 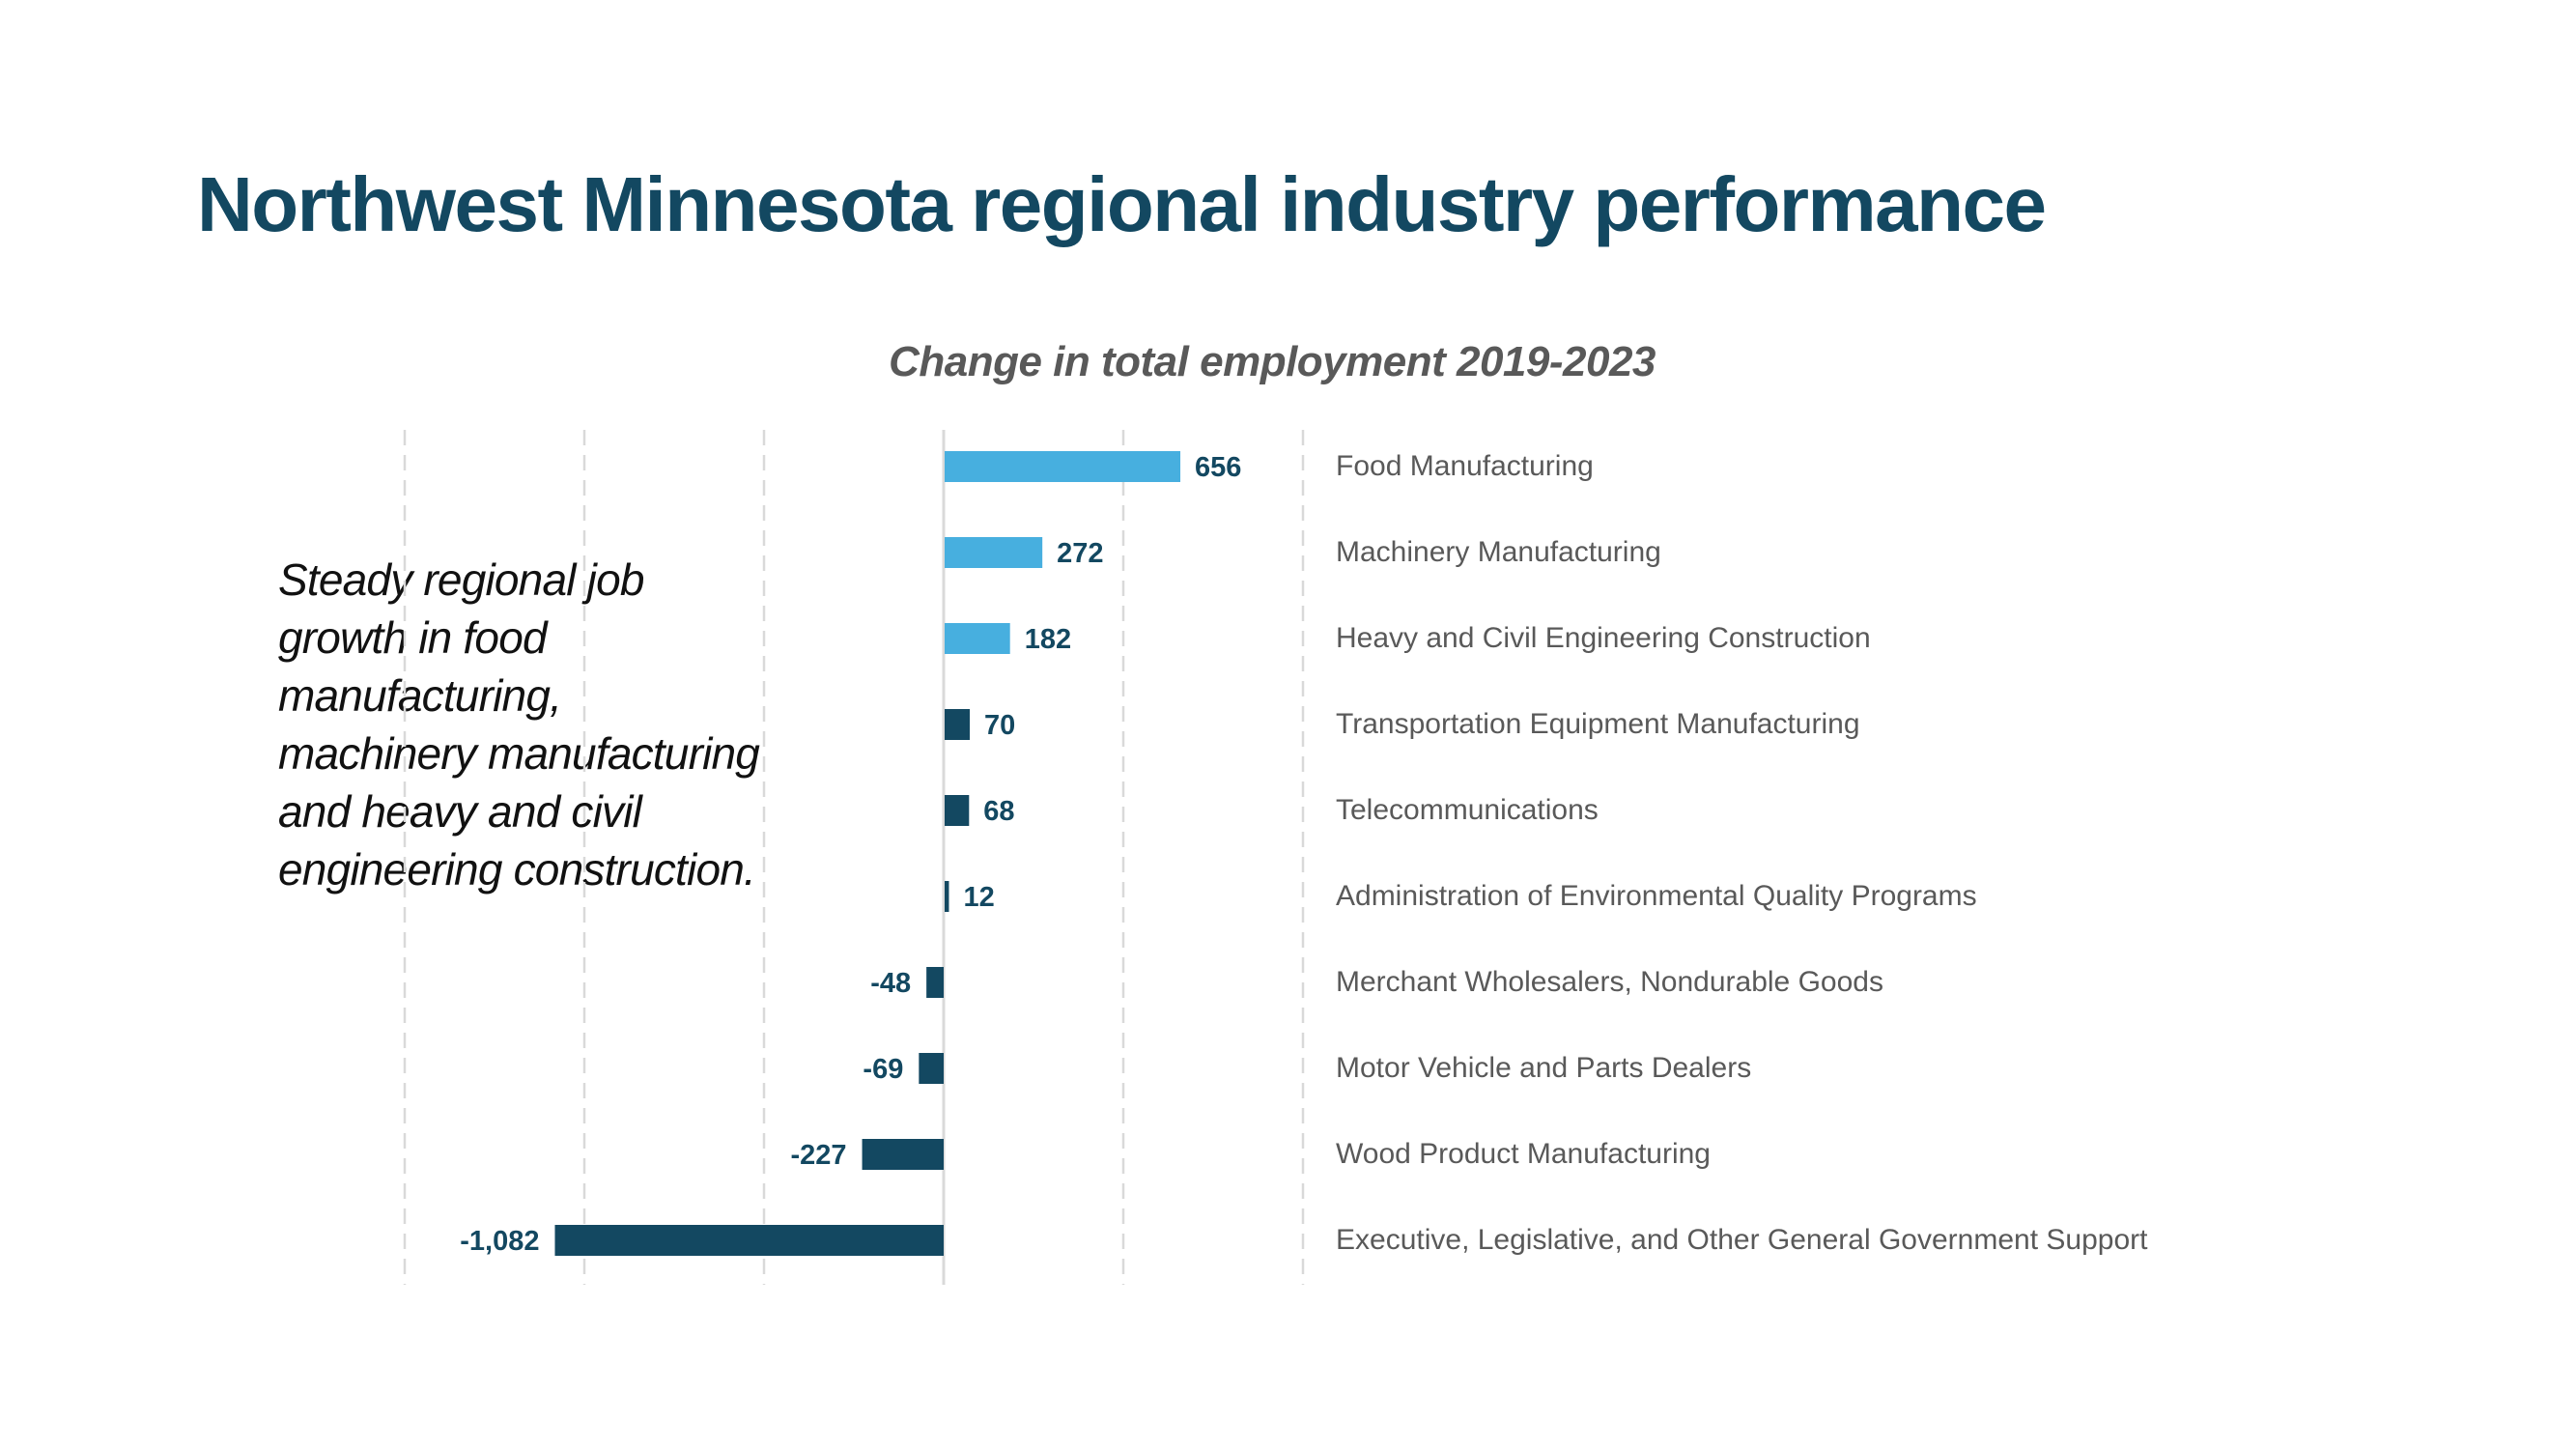 I want to click on value-label: 68, so click(x=998, y=811).